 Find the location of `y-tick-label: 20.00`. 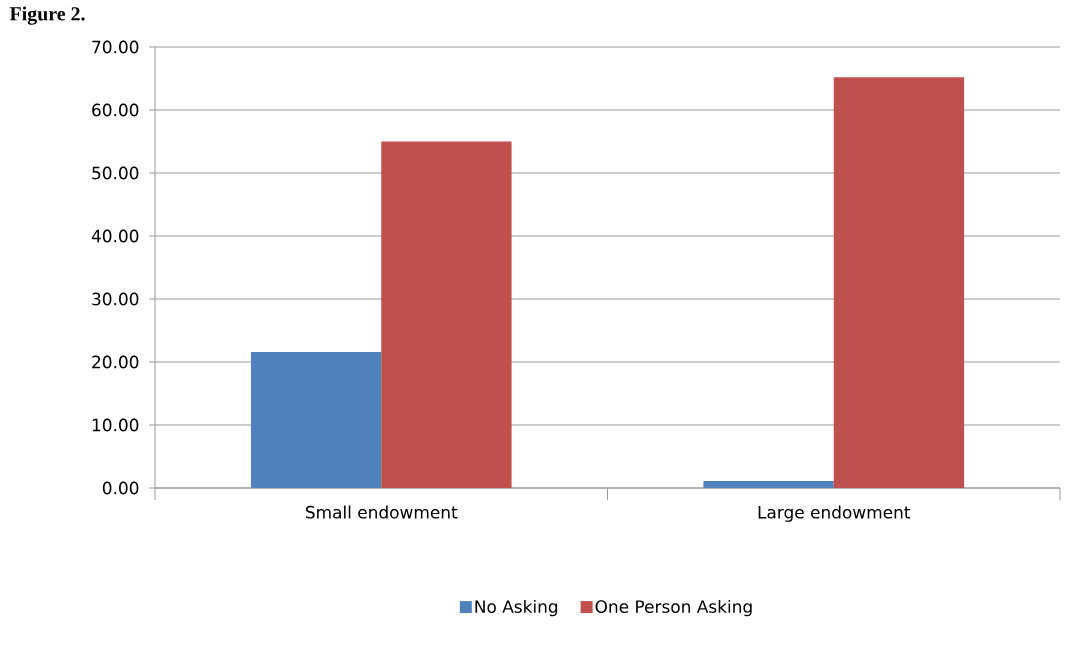

y-tick-label: 20.00 is located at coordinates (115, 362).